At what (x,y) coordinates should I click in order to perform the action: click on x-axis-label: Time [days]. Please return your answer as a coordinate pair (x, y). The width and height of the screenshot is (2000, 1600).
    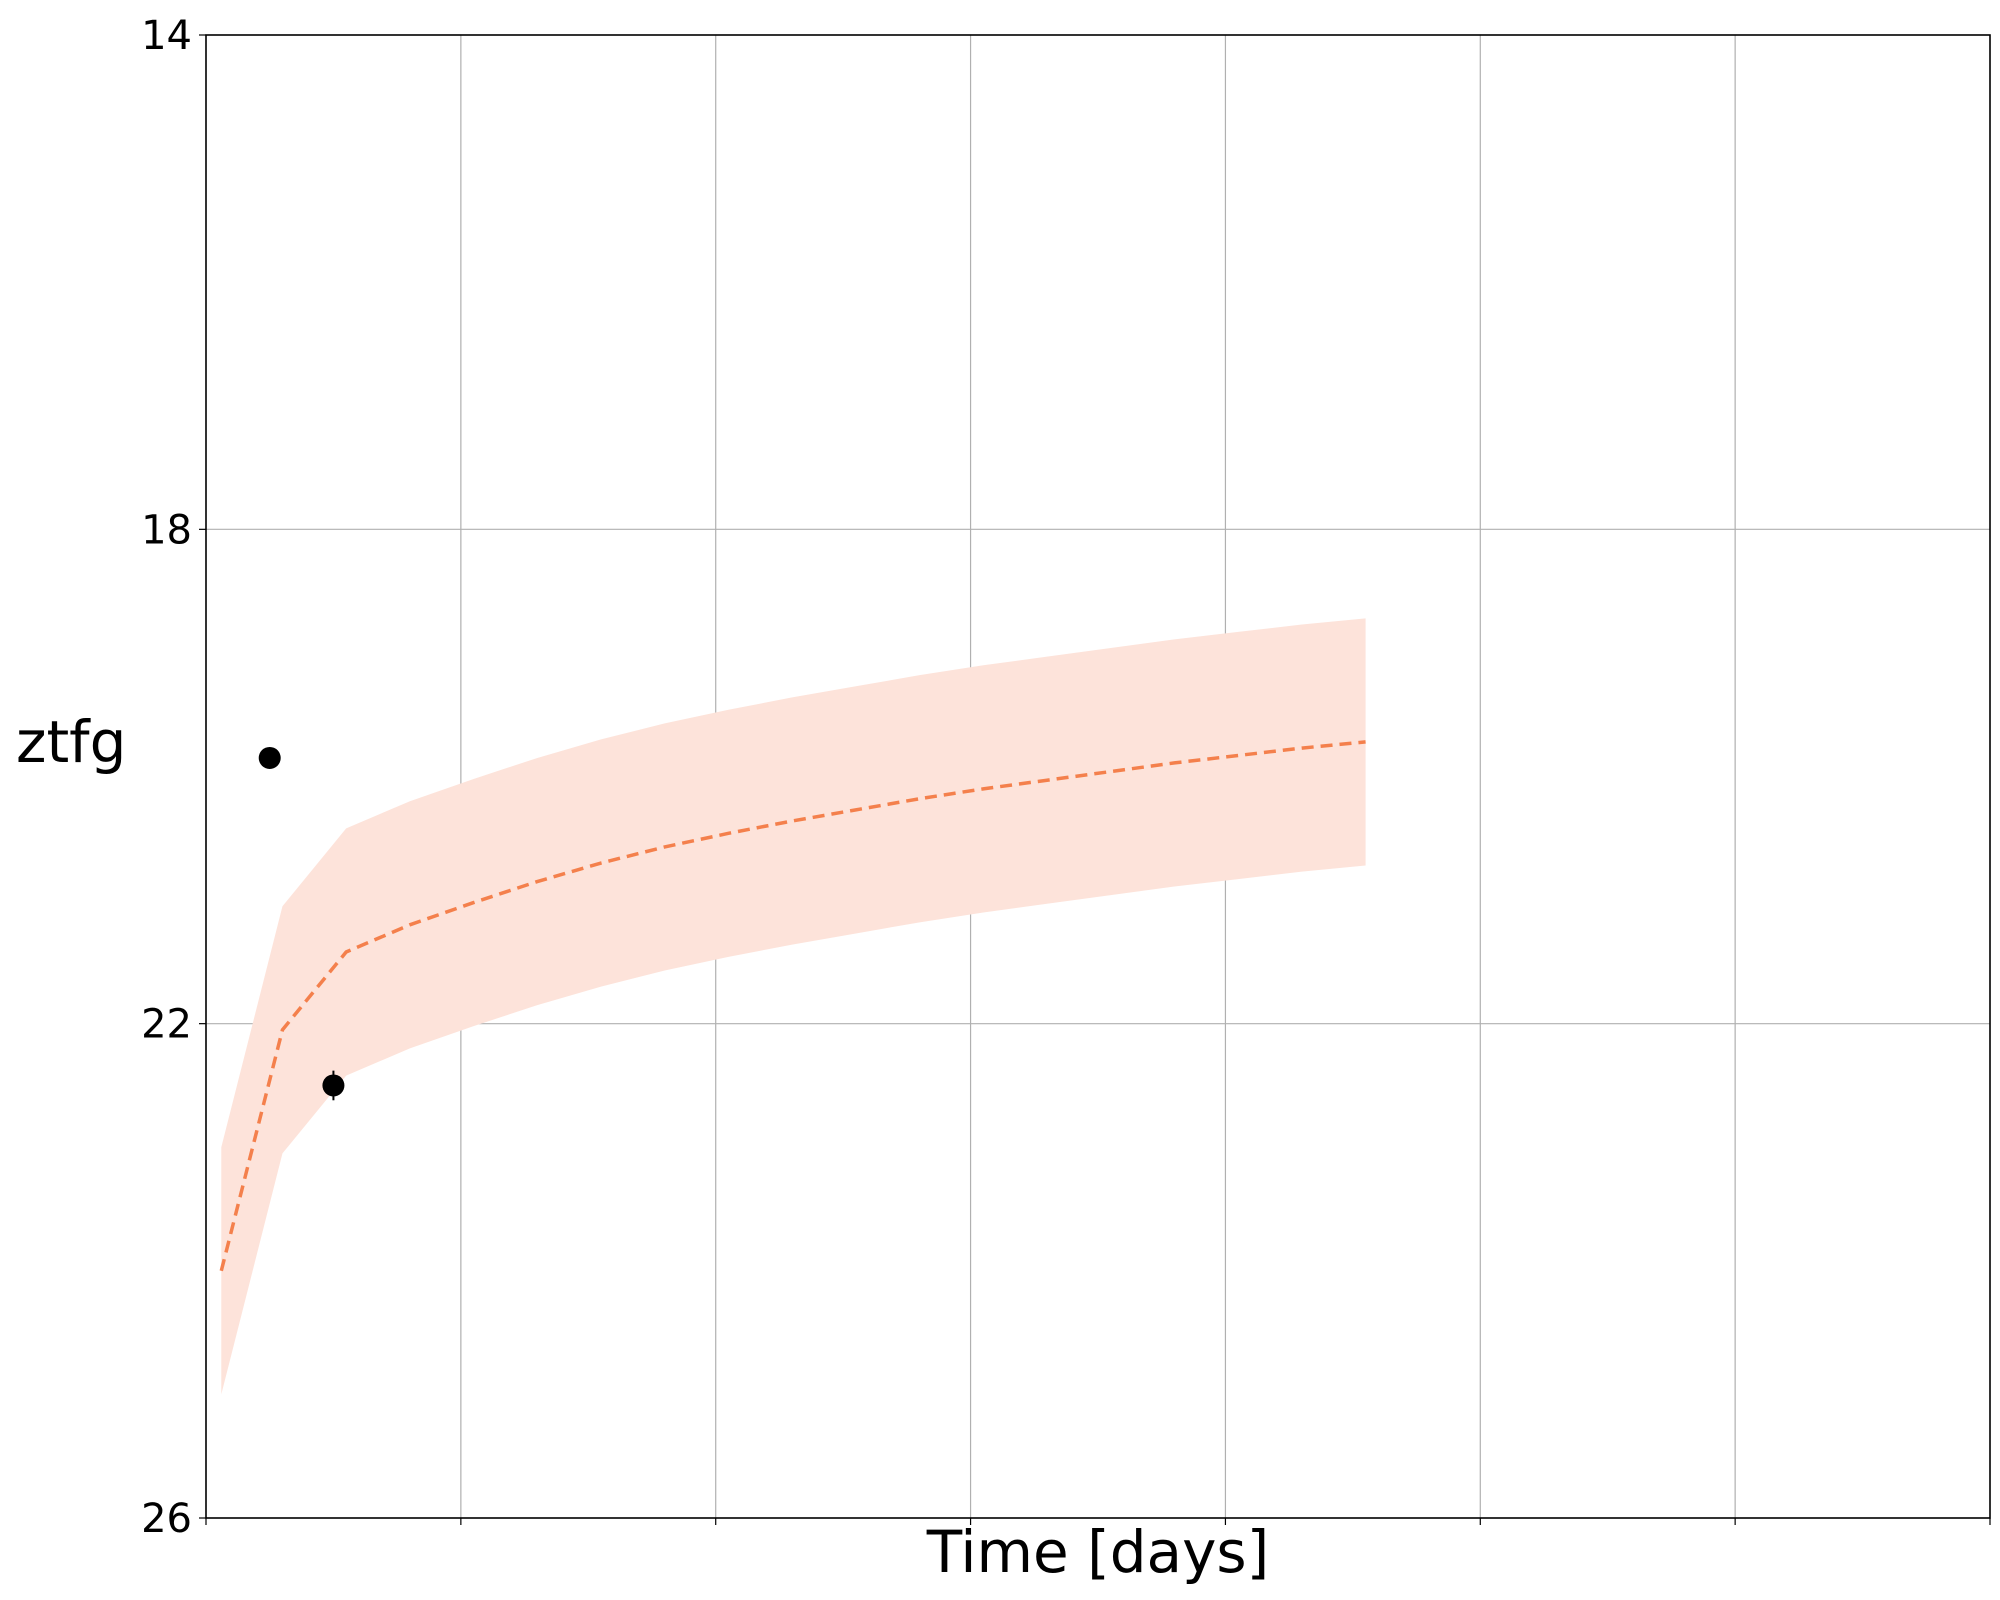
    Looking at the image, I should click on (1098, 1552).